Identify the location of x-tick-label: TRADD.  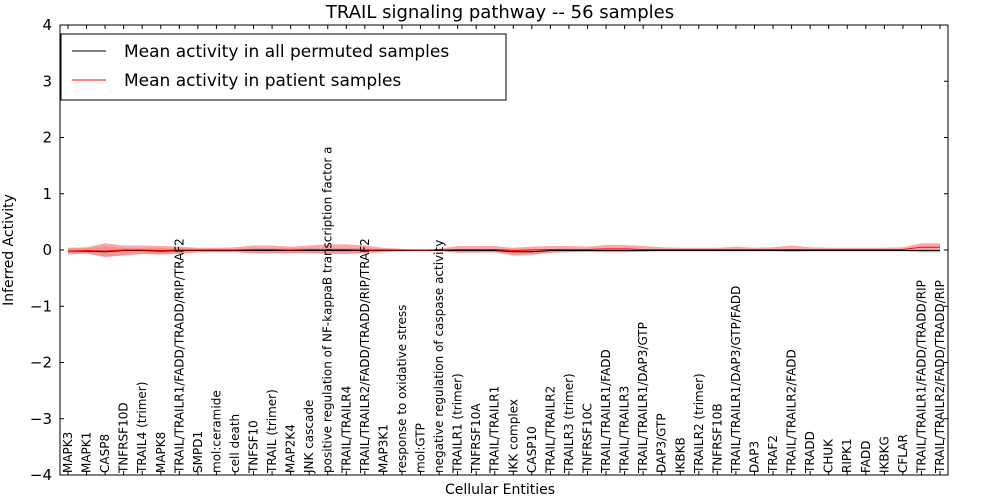
(810, 452).